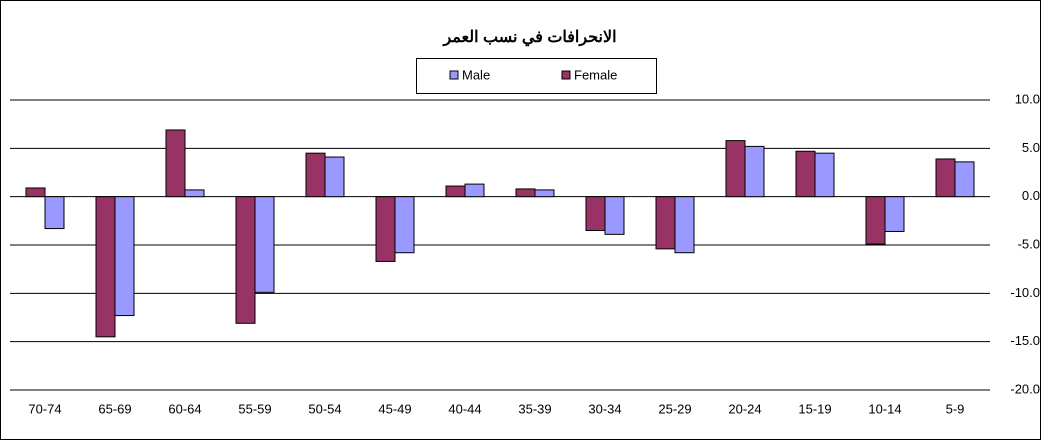 Image resolution: width=1042 pixels, height=441 pixels. What do you see at coordinates (955, 408) in the screenshot?
I see `x-tick-label: 5-9` at bounding box center [955, 408].